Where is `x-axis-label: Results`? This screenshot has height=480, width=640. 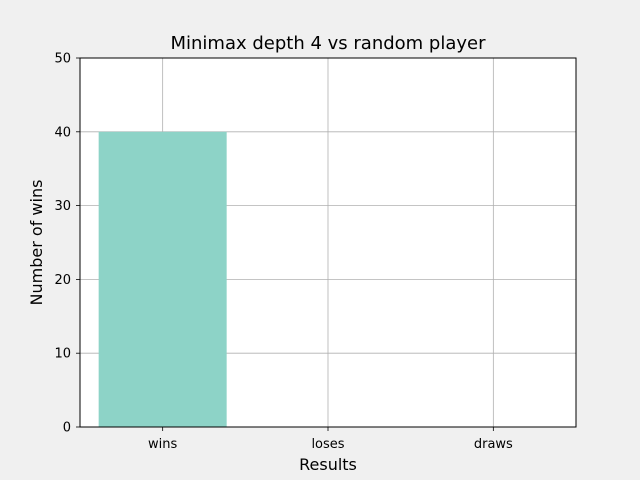 x-axis-label: Results is located at coordinates (328, 464).